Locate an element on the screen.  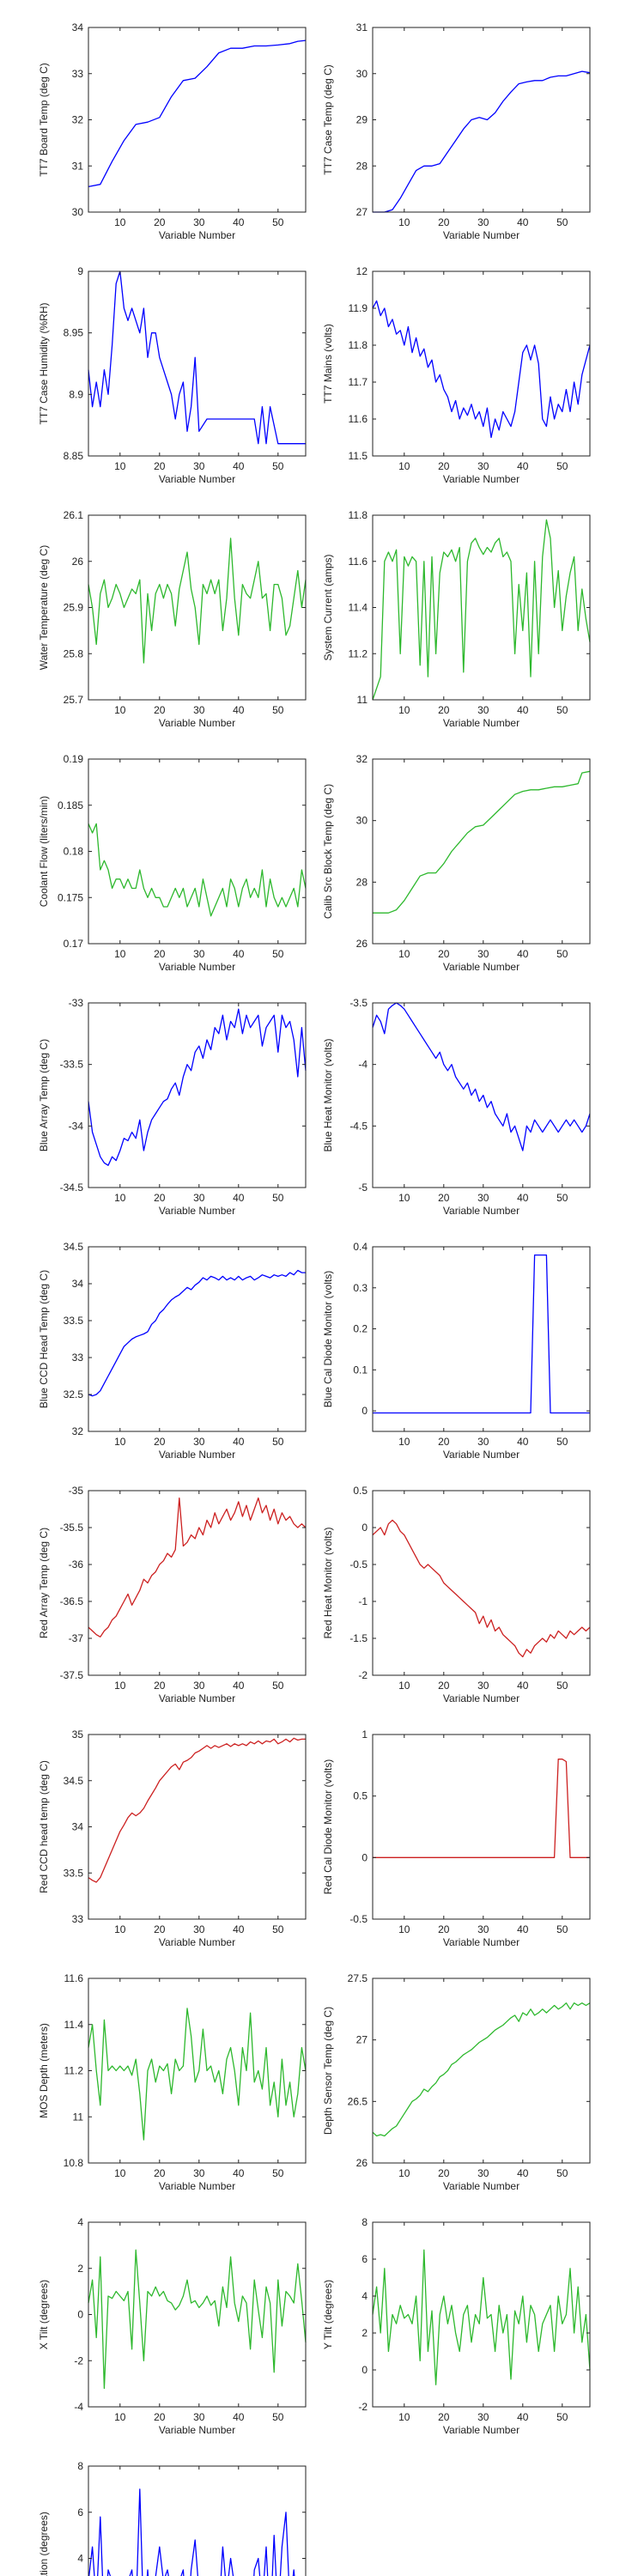
y-tick-label: 0.5 is located at coordinates (360, 1491).